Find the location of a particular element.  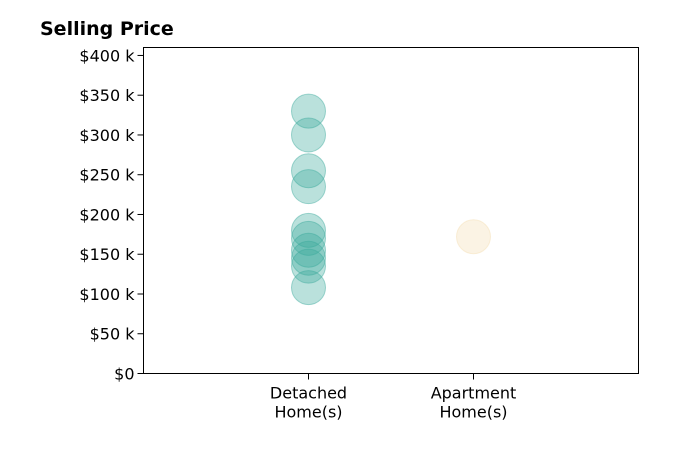

y-tick-label: $400 k is located at coordinates (107, 55).